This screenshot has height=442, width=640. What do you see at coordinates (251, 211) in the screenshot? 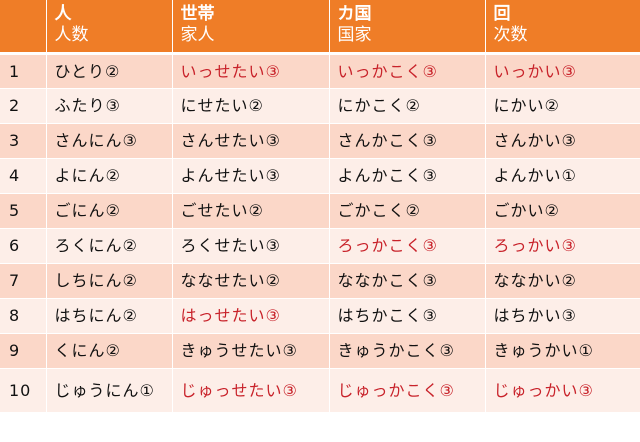
I see `cell-household-reading: ごせたい②` at bounding box center [251, 211].